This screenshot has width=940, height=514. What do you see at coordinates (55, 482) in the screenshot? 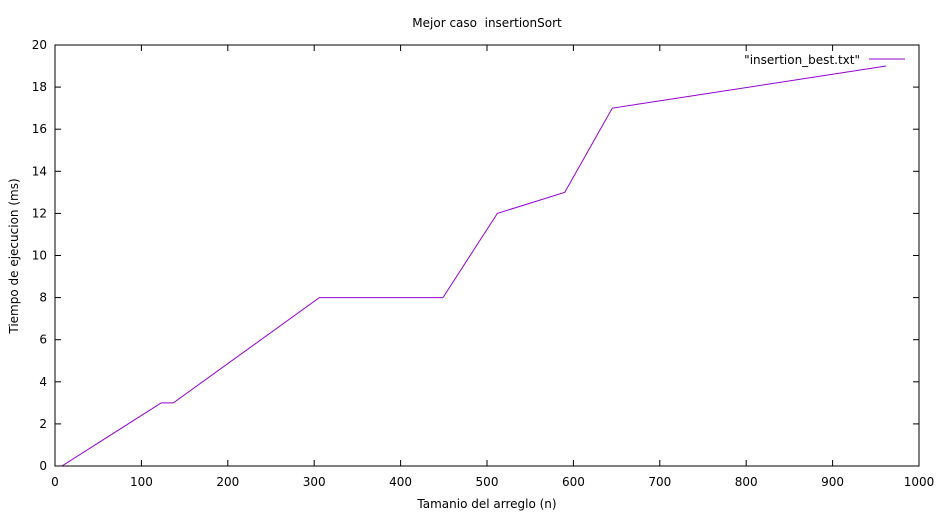
I see `x-tick-label: 0` at bounding box center [55, 482].